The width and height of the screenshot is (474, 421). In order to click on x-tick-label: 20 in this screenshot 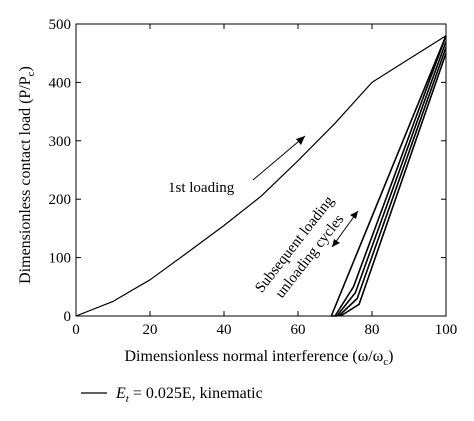, I will do `click(150, 330)`.